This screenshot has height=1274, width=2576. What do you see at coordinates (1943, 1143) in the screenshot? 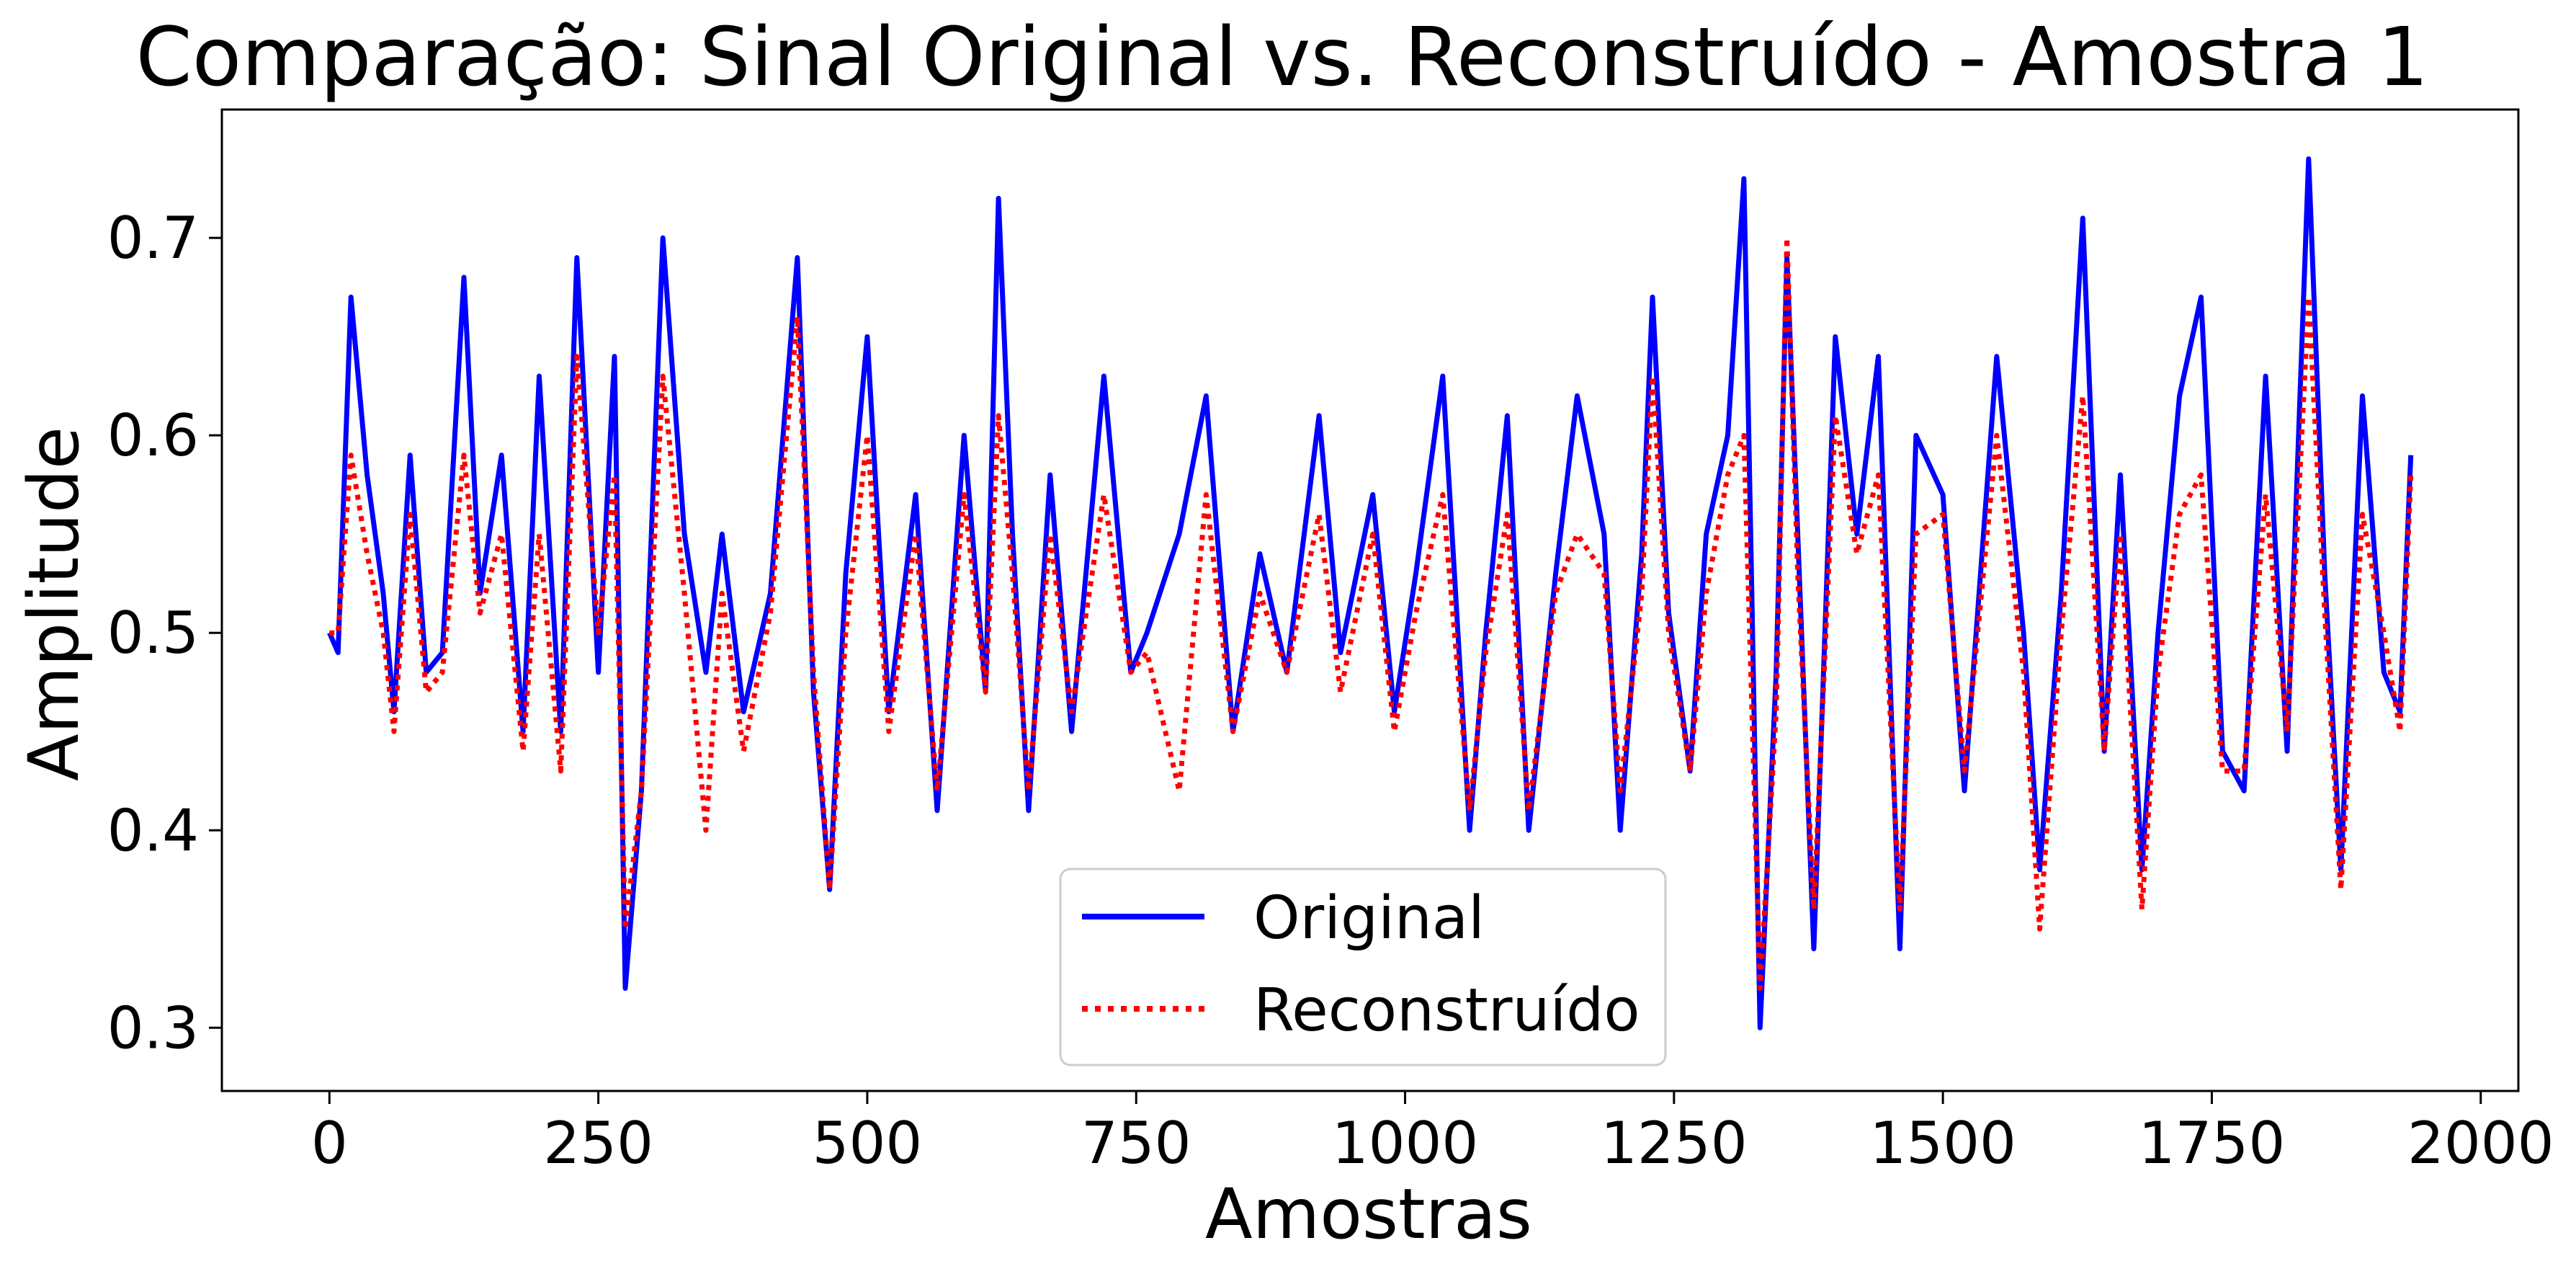
I see `x-tick-label: 1500` at bounding box center [1943, 1143].